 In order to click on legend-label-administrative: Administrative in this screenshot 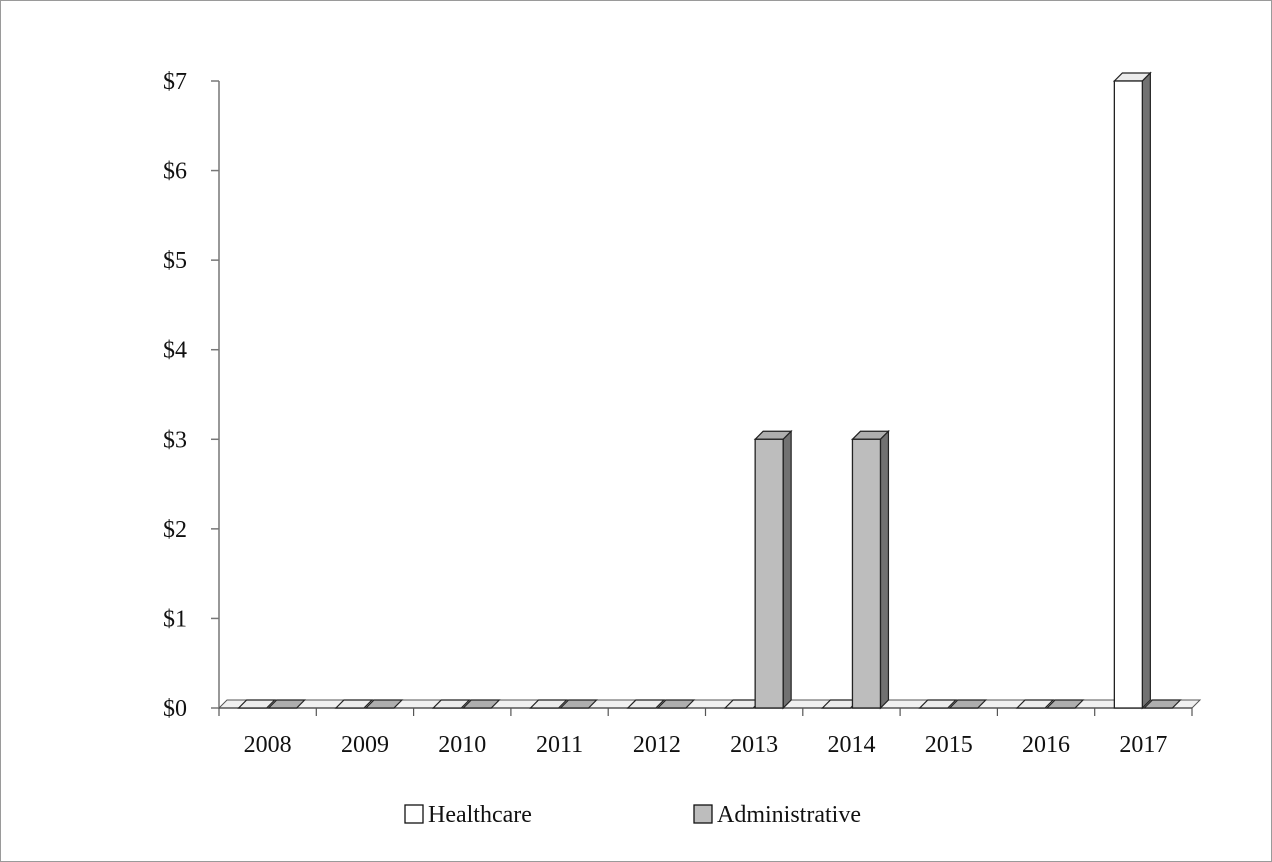, I will do `click(789, 815)`.